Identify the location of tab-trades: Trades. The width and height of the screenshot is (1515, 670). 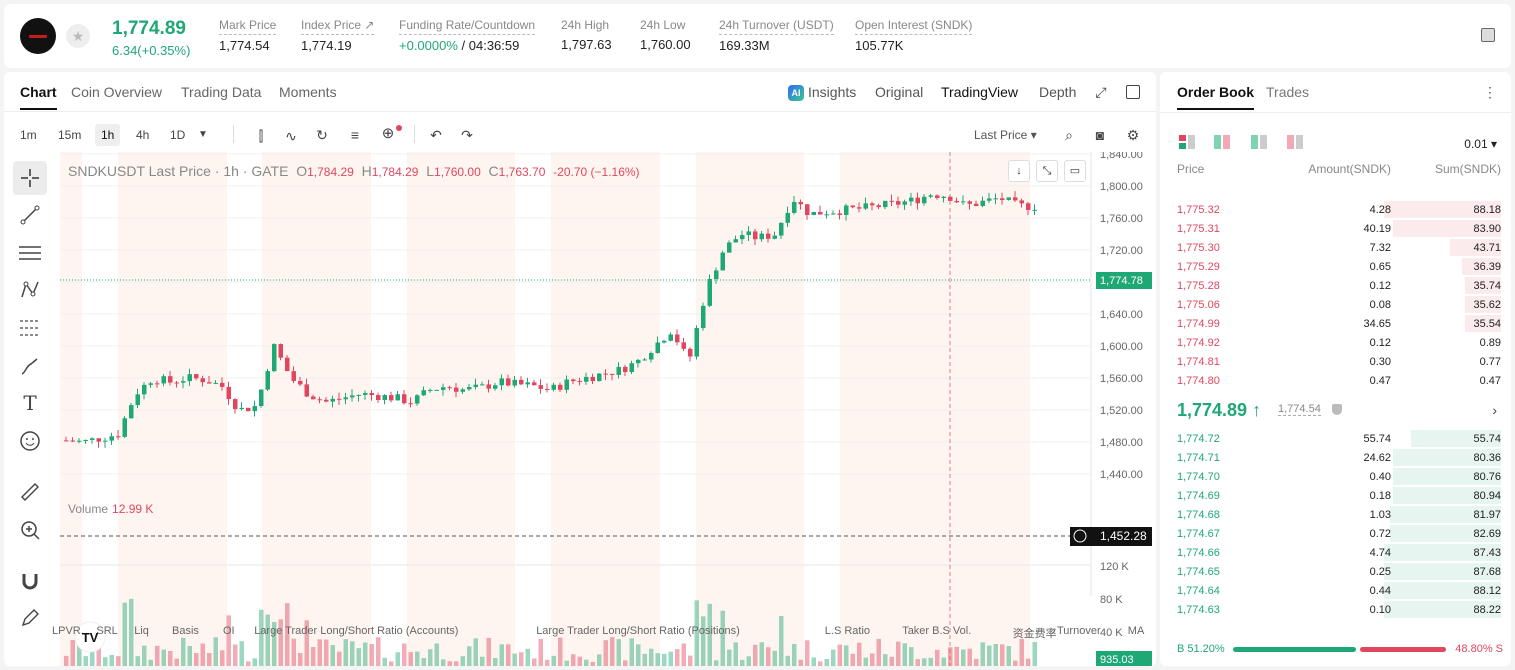
(1288, 92).